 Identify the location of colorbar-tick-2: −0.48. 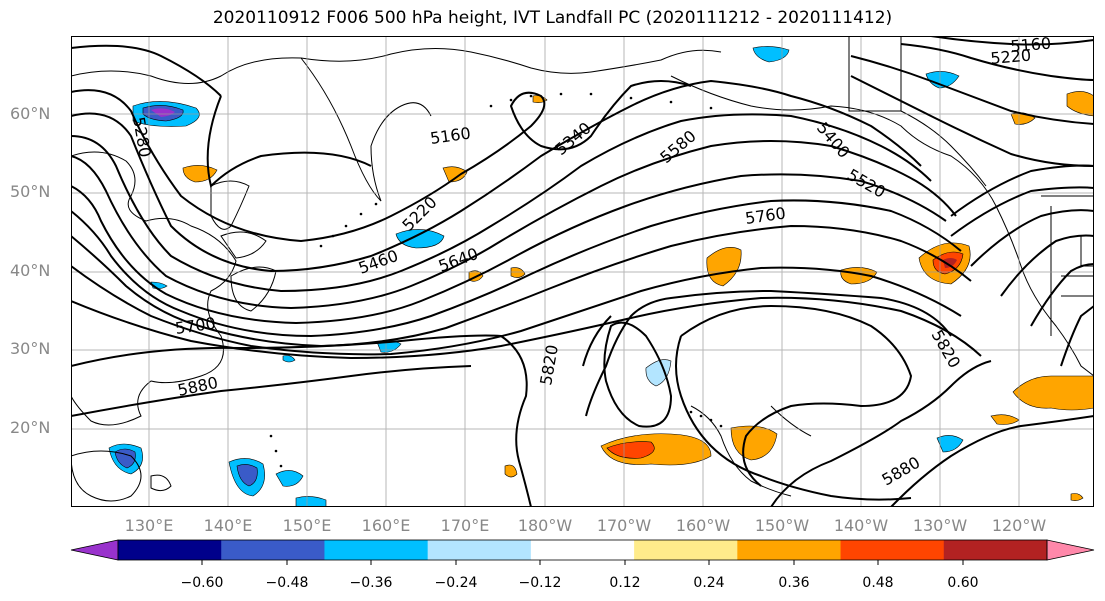
(287, 583).